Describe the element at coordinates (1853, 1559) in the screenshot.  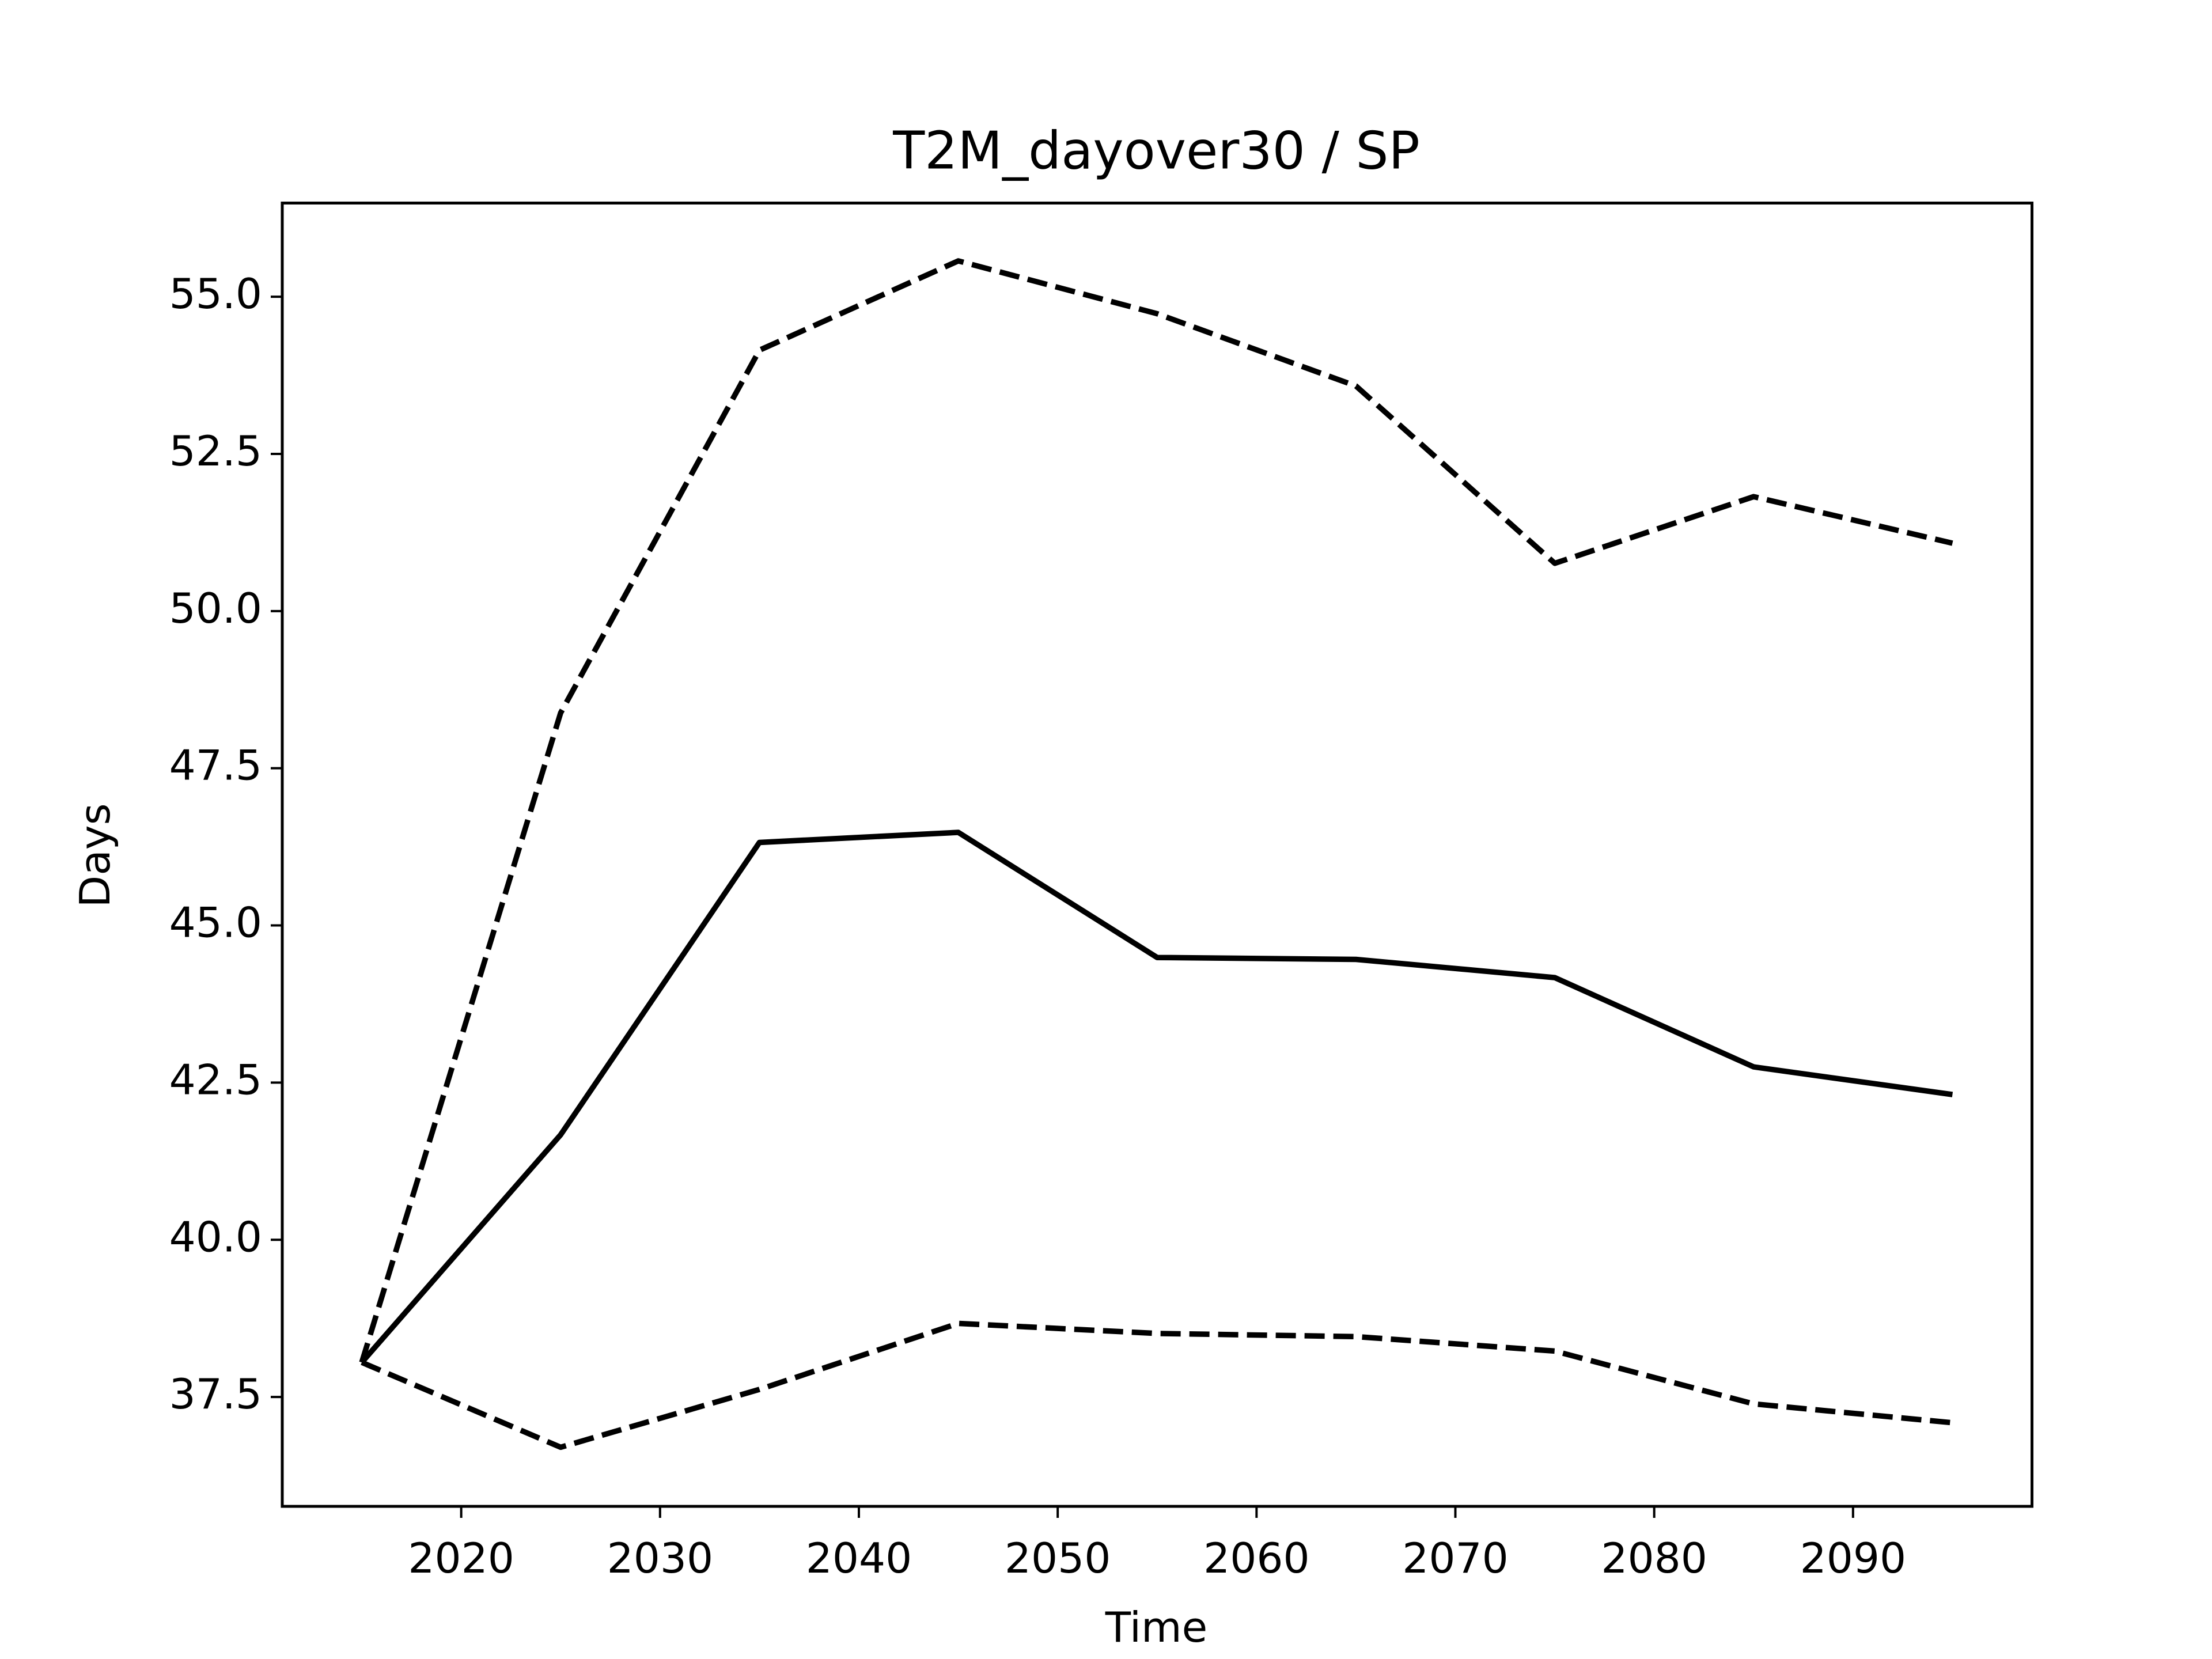
I see `x-tick-label: 2090` at that location.